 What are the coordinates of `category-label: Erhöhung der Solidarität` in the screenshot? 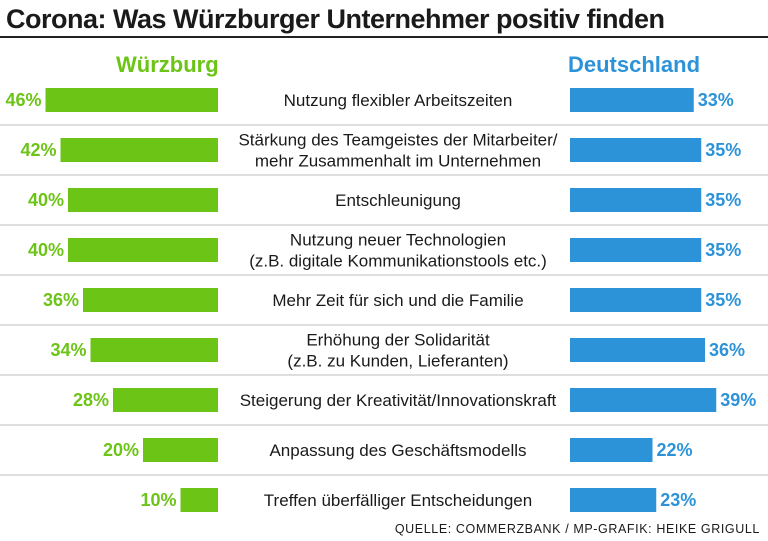 It's located at (398, 340).